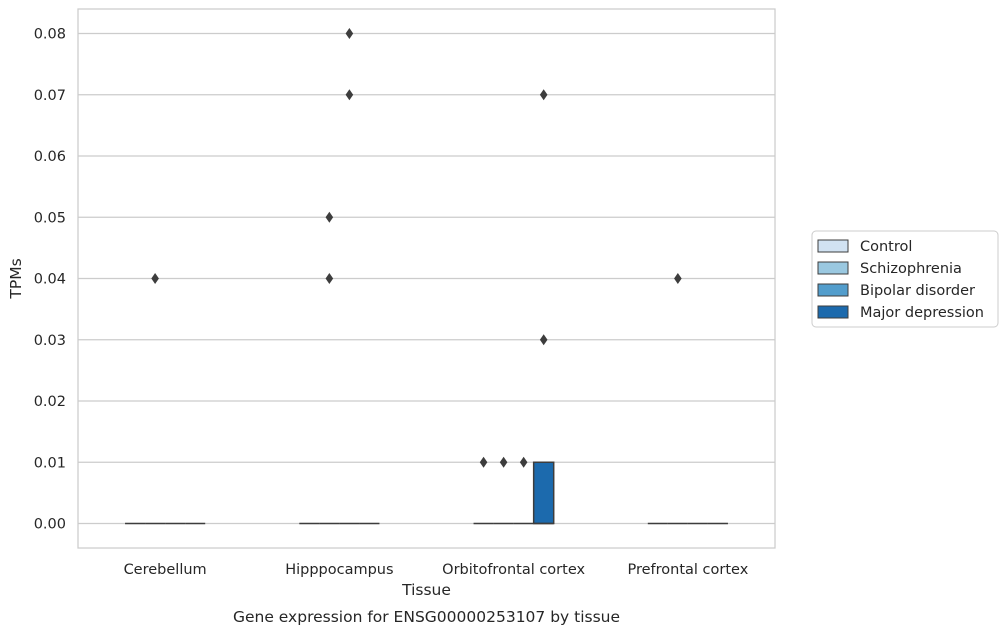 The image size is (1007, 634). What do you see at coordinates (50, 96) in the screenshot?
I see `y-tick-label: 0.07` at bounding box center [50, 96].